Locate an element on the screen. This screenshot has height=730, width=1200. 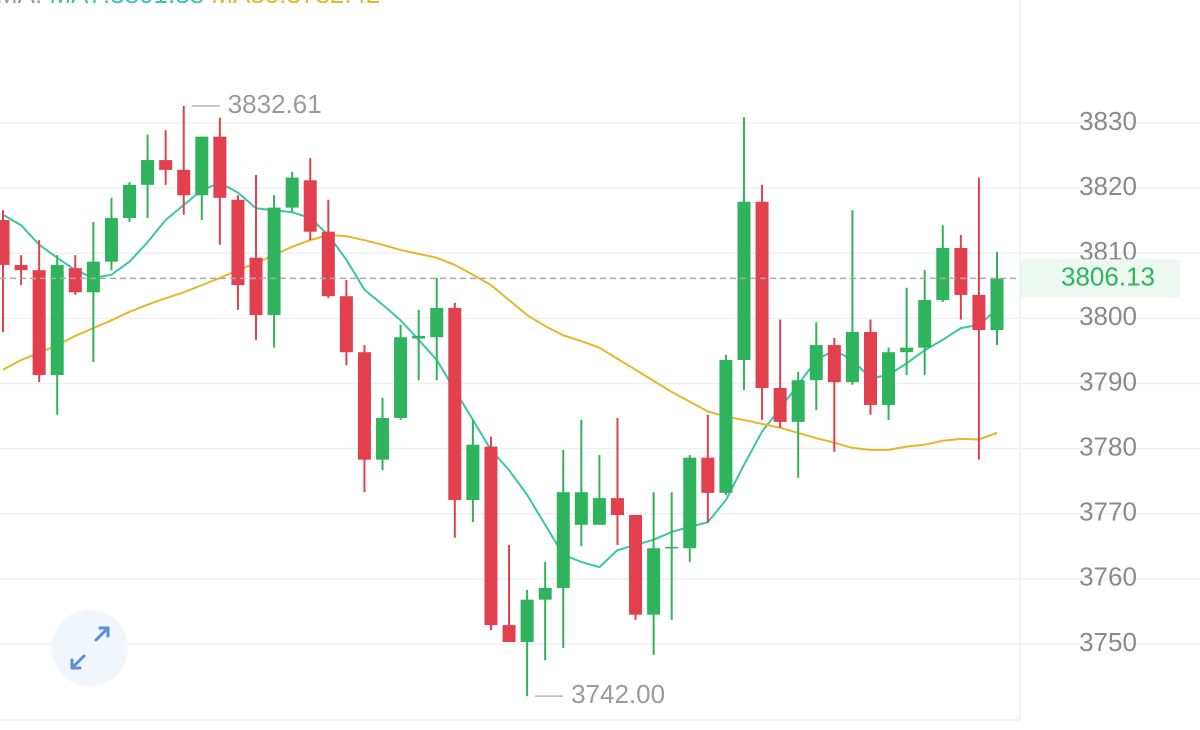
legend-ma7: MA7:3801.38 is located at coordinates (126, 4).